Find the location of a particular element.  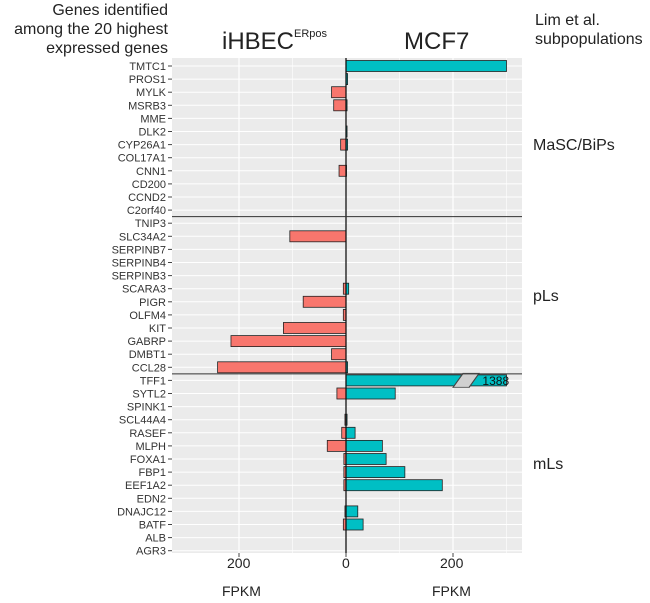

category-label: CCL28 is located at coordinates (149, 368).